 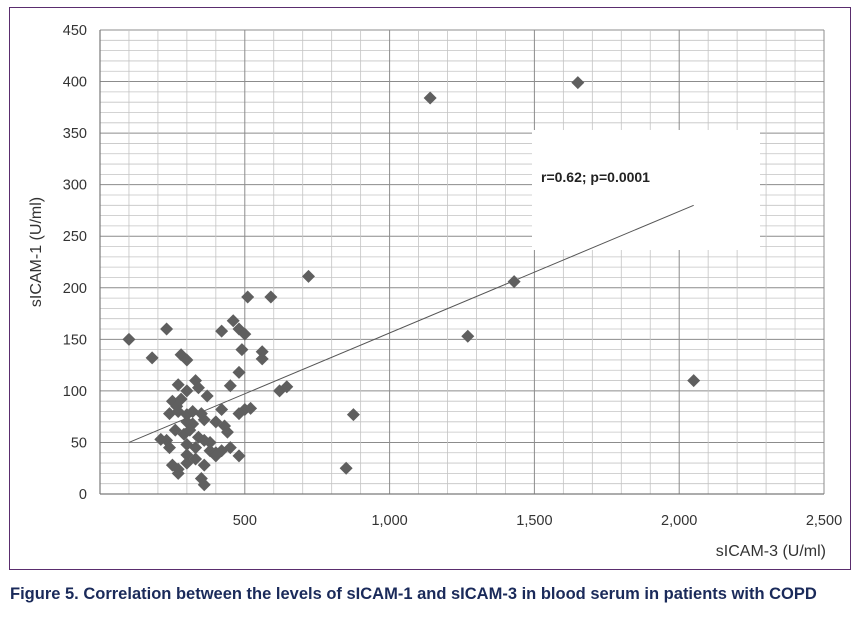 What do you see at coordinates (83, 495) in the screenshot?
I see `y-tick-label: 0` at bounding box center [83, 495].